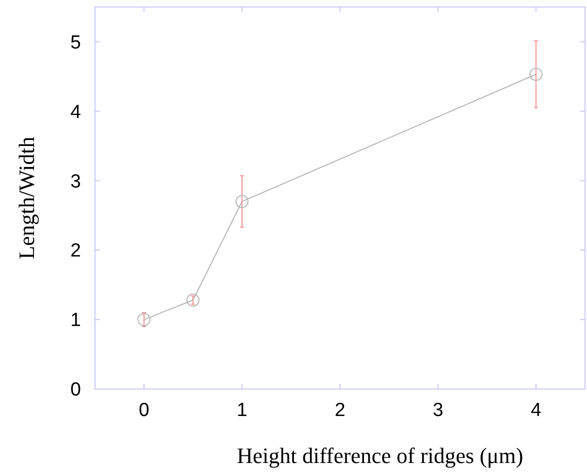 The image size is (587, 475). What do you see at coordinates (26, 198) in the screenshot?
I see `y-axis-title: Length/Width` at bounding box center [26, 198].